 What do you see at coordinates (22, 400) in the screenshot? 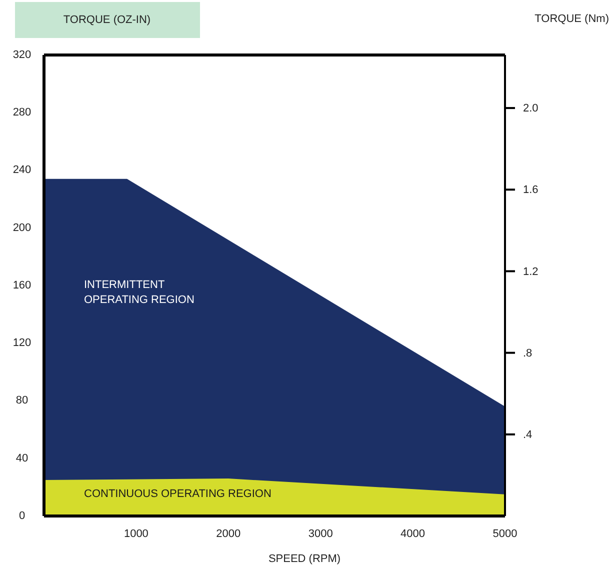
I see `y-tick-label: 80` at bounding box center [22, 400].